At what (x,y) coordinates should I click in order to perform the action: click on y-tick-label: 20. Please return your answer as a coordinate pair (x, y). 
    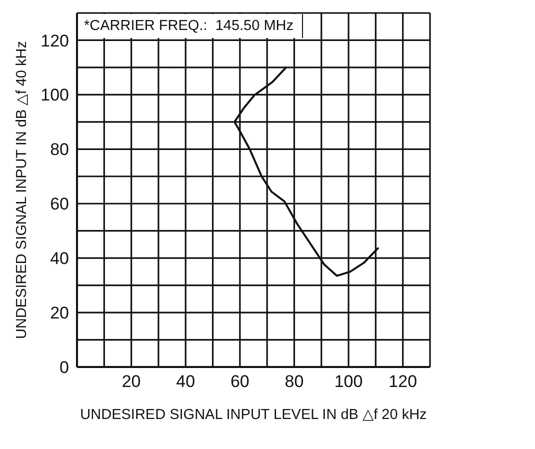
    Looking at the image, I should click on (59, 313).